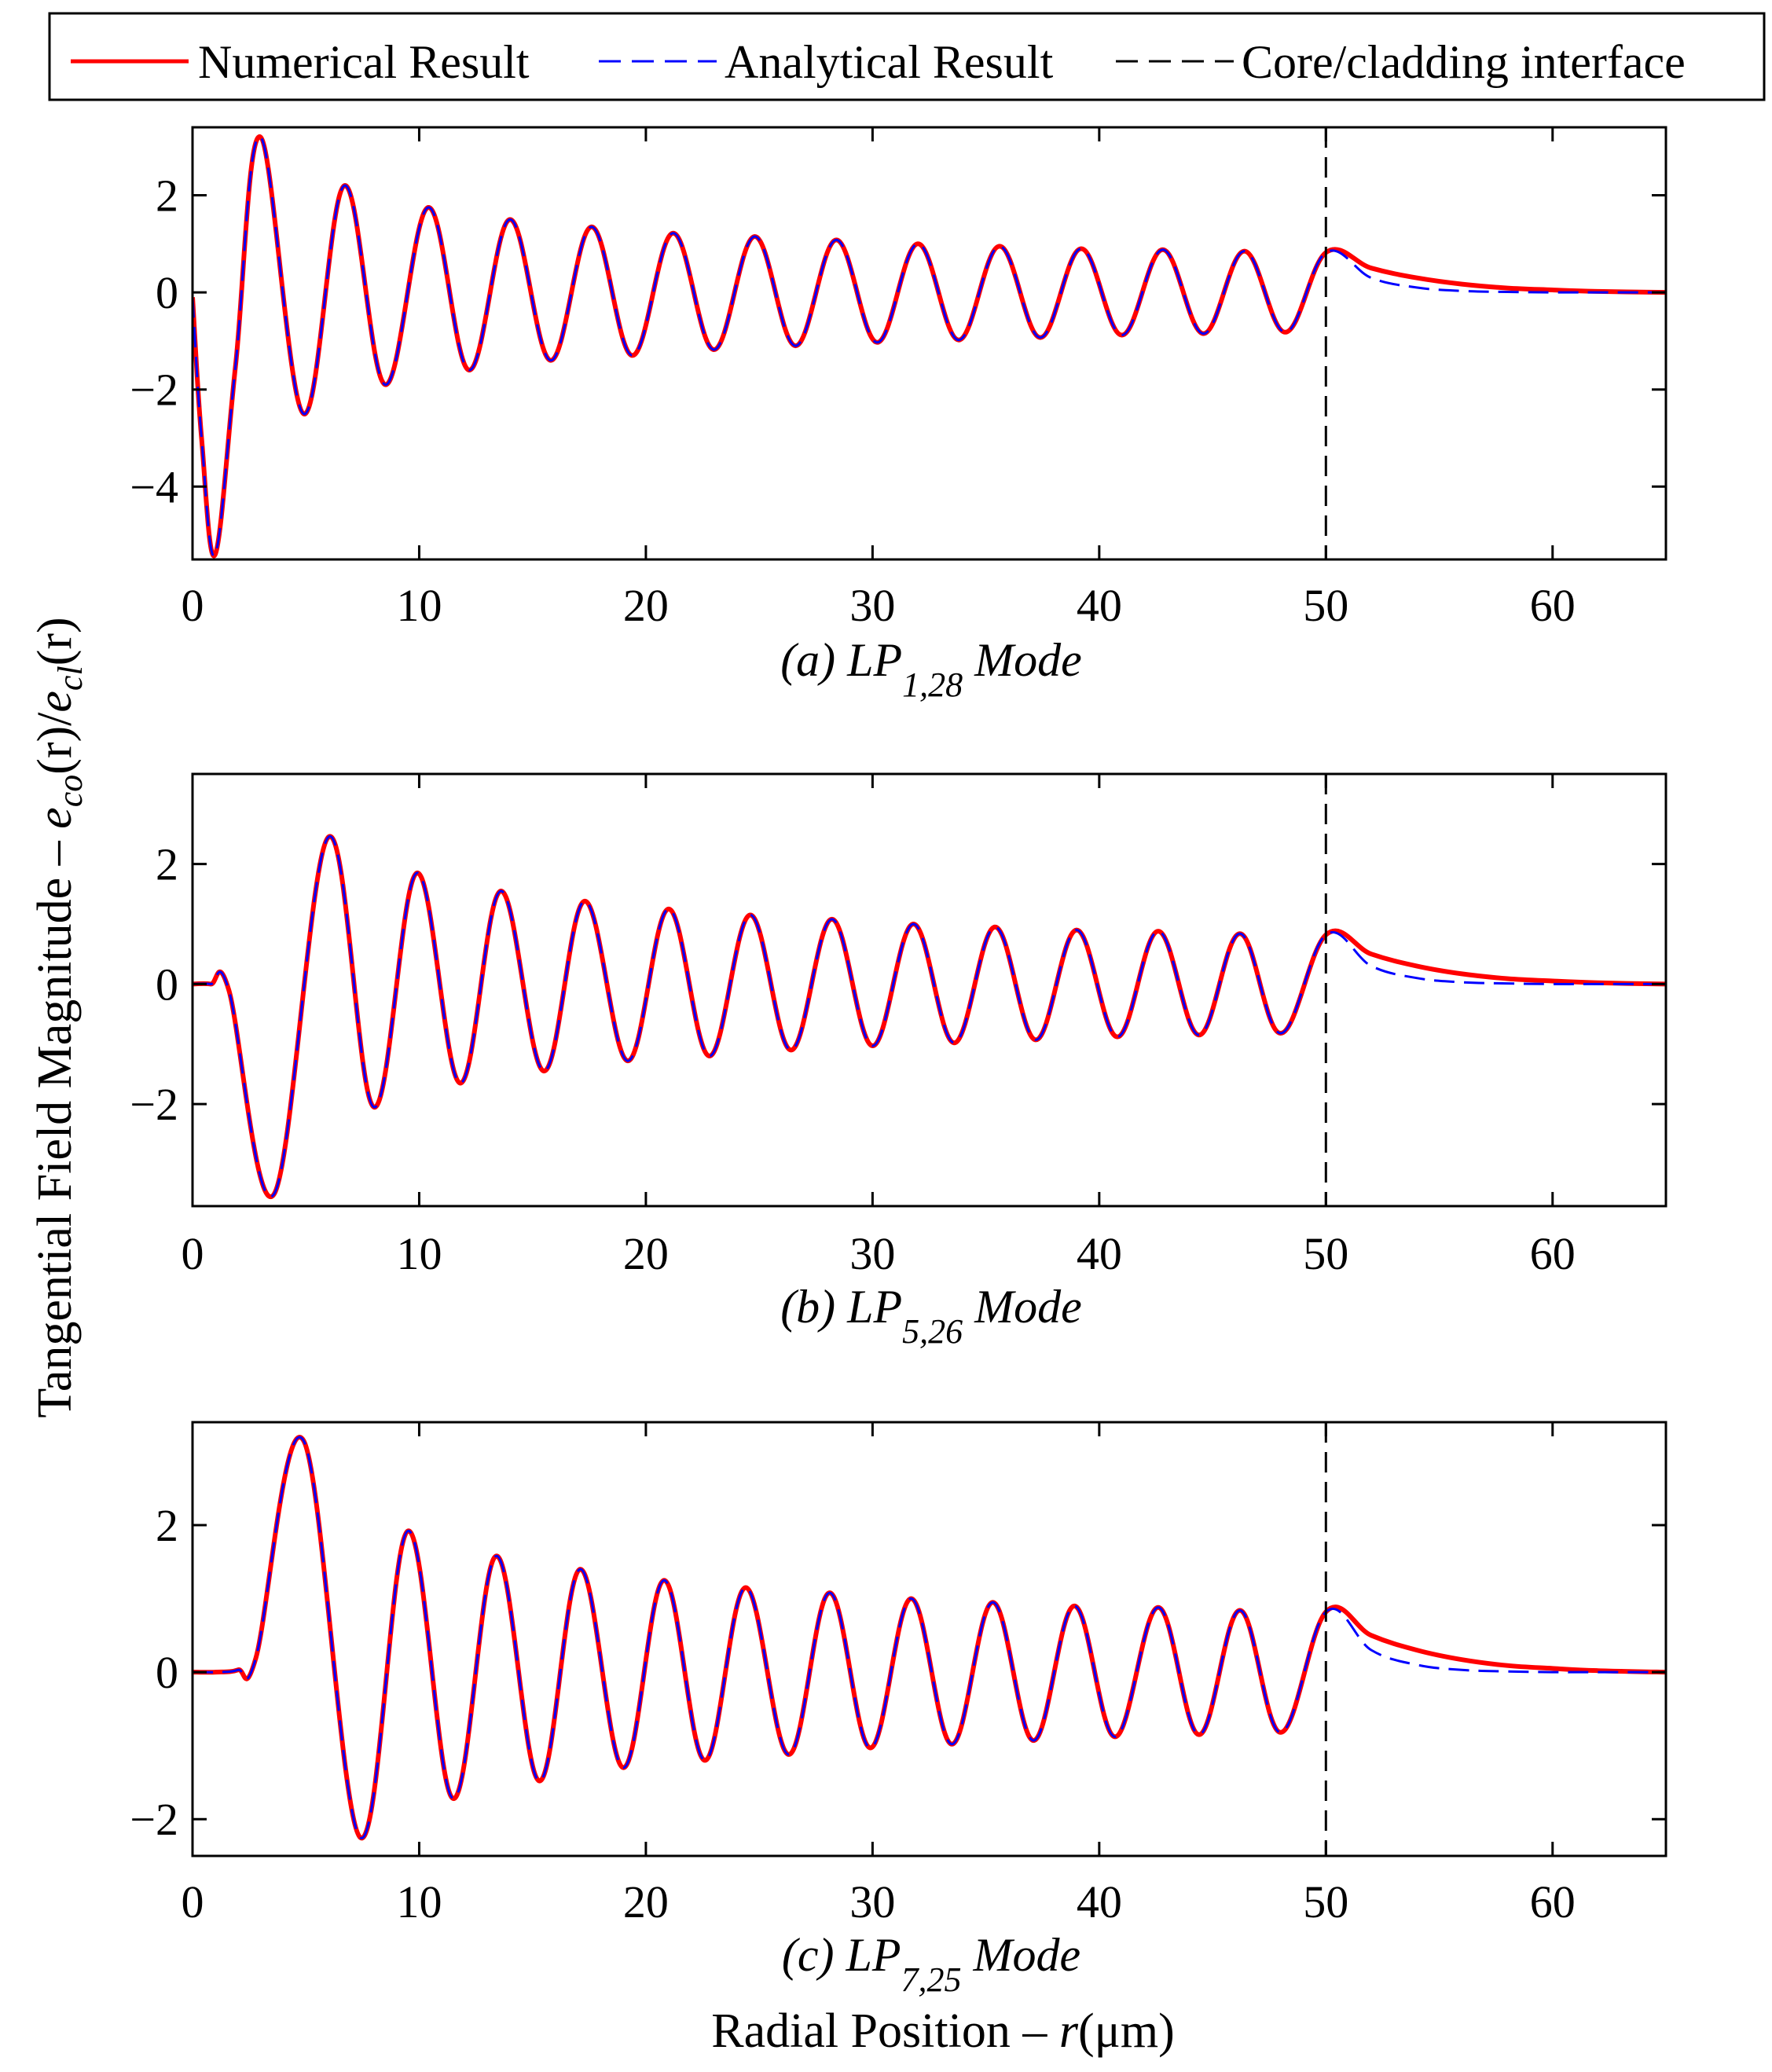  I want to click on panel-caption-prefix: (c) LP, so click(841, 1955).